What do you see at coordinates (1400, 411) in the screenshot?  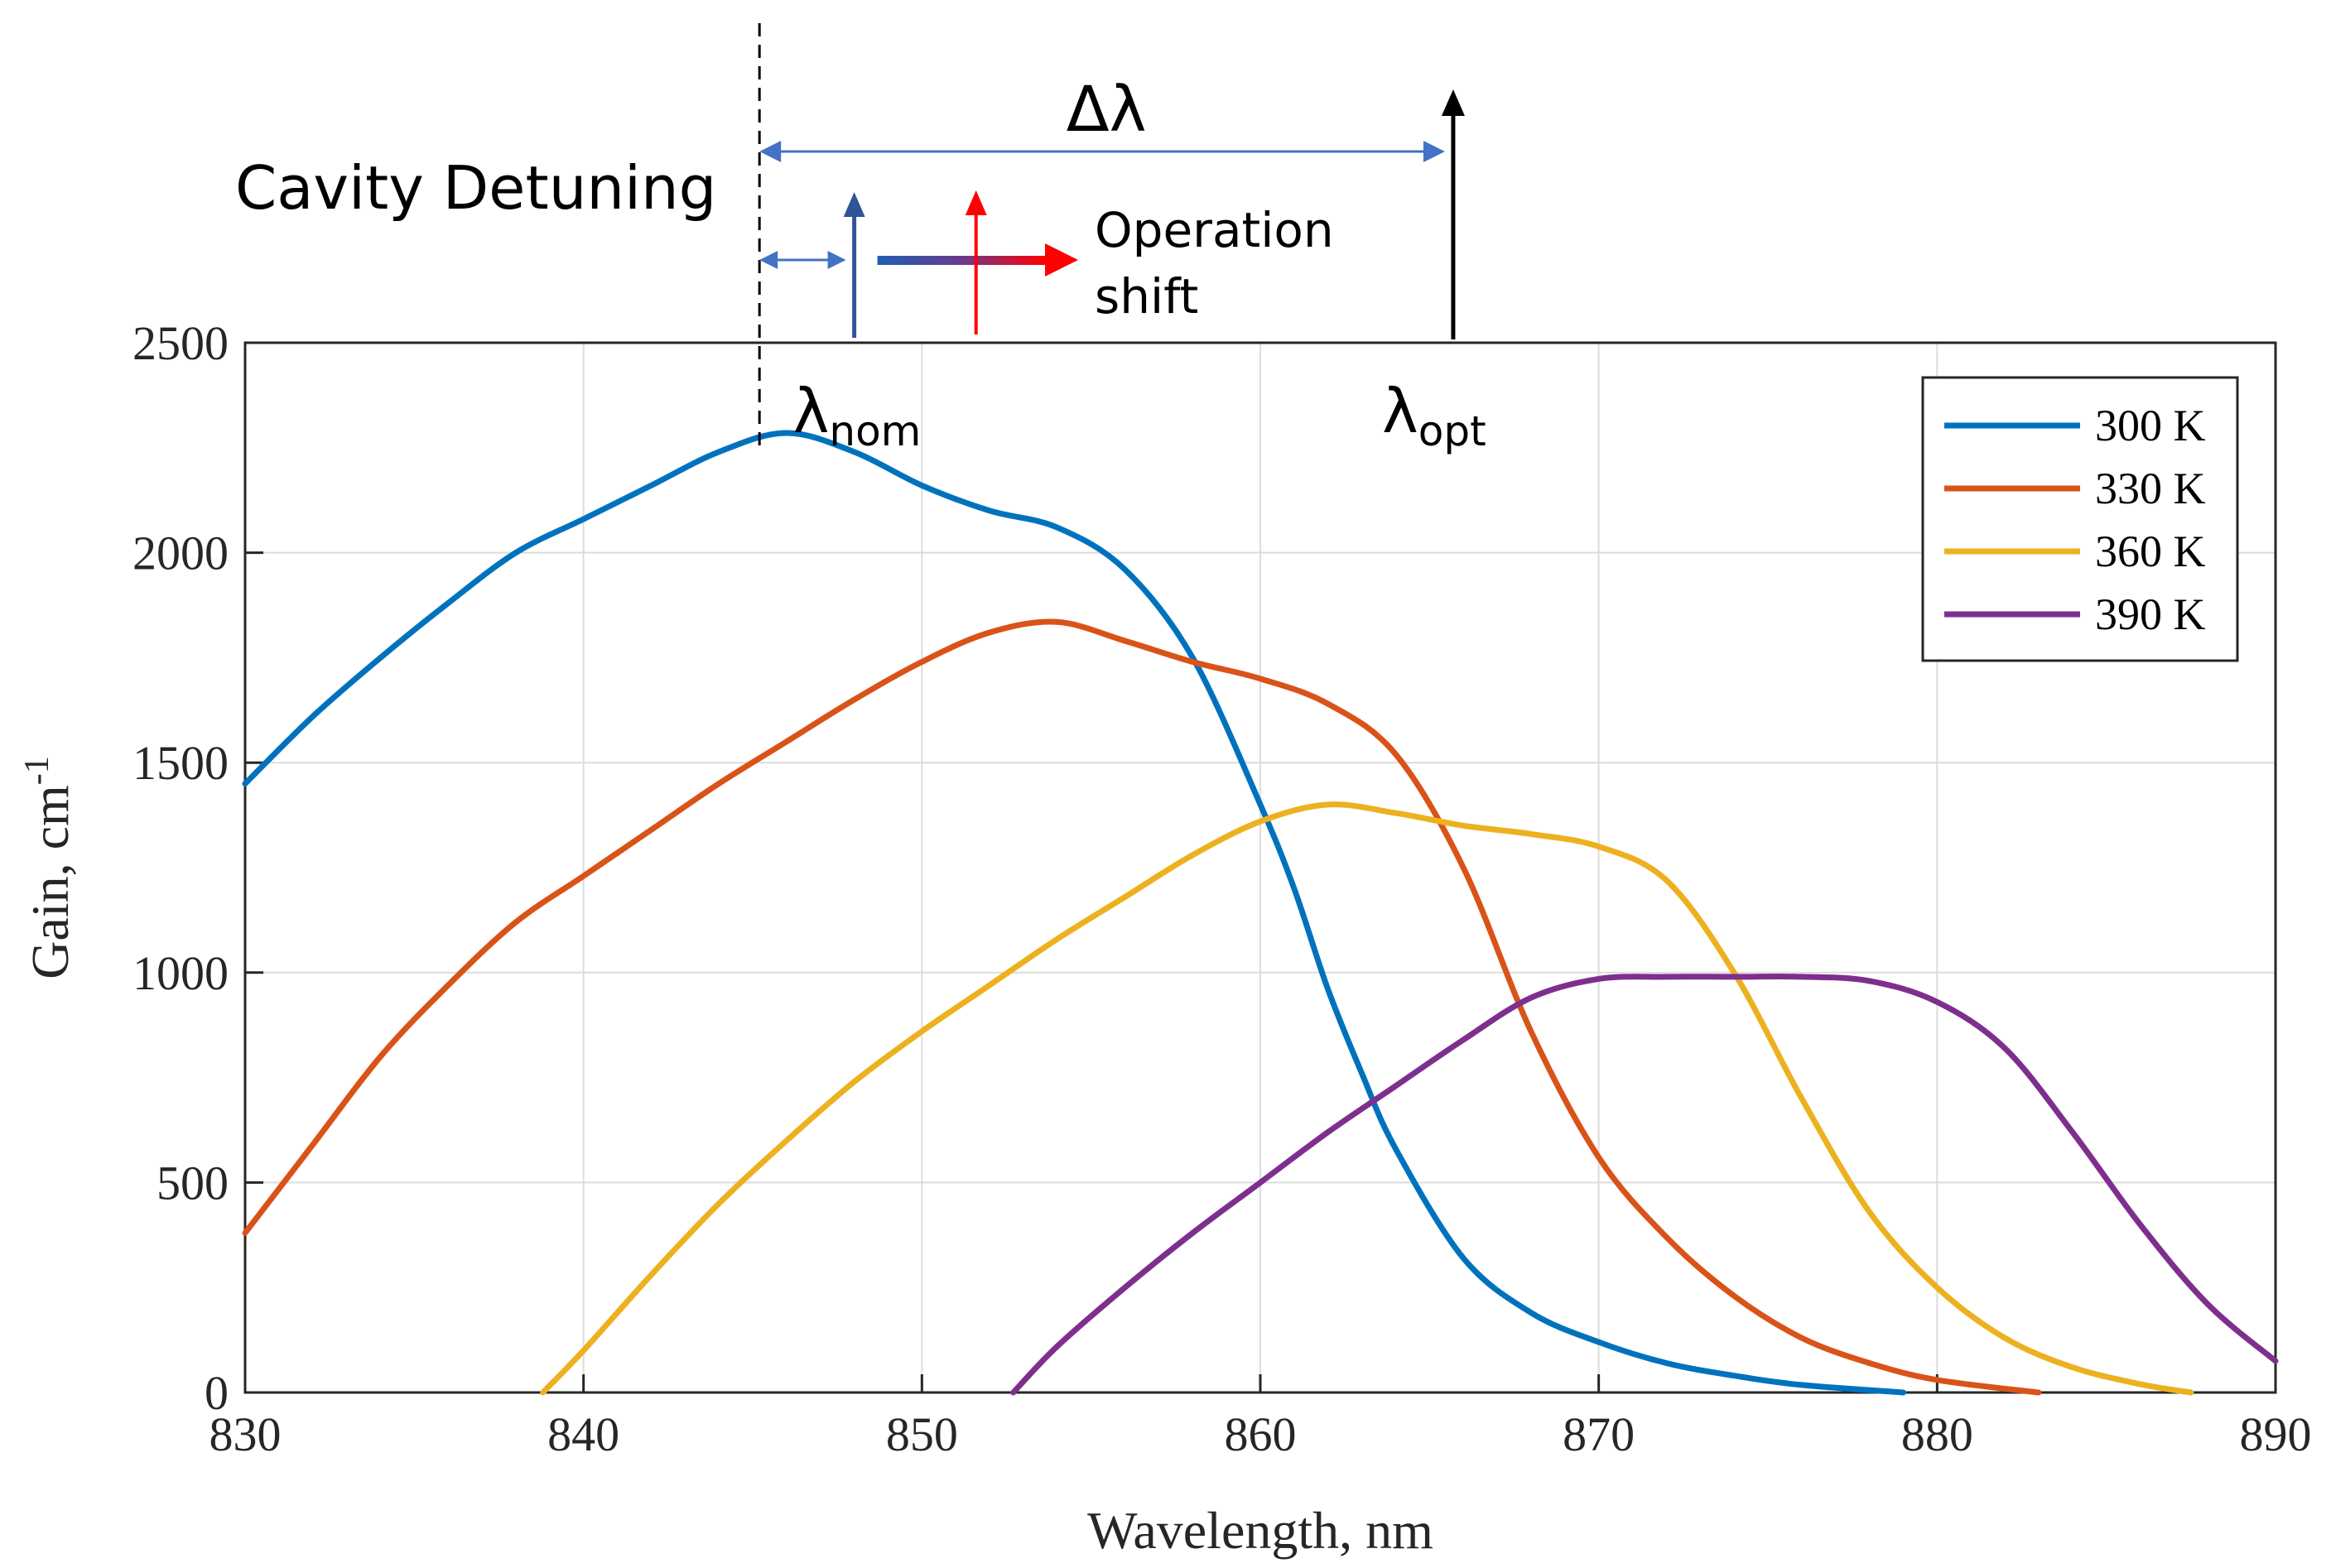 I see `lambda-opt-symbol: λ` at bounding box center [1400, 411].